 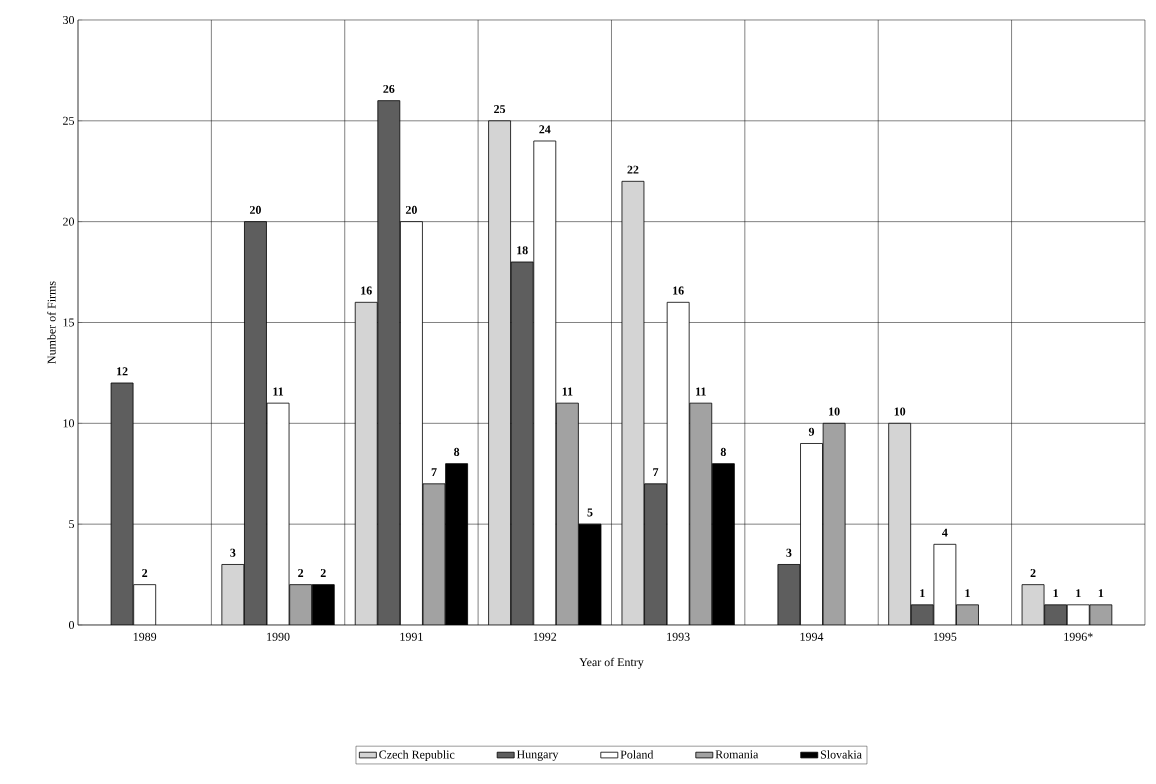 I want to click on data-label: 5, so click(x=590, y=512).